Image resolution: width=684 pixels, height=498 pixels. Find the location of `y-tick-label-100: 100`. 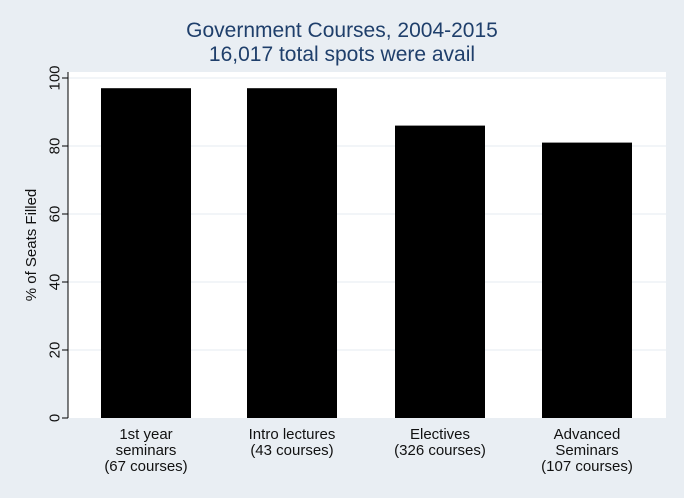

y-tick-label-100: 100 is located at coordinates (55, 77).